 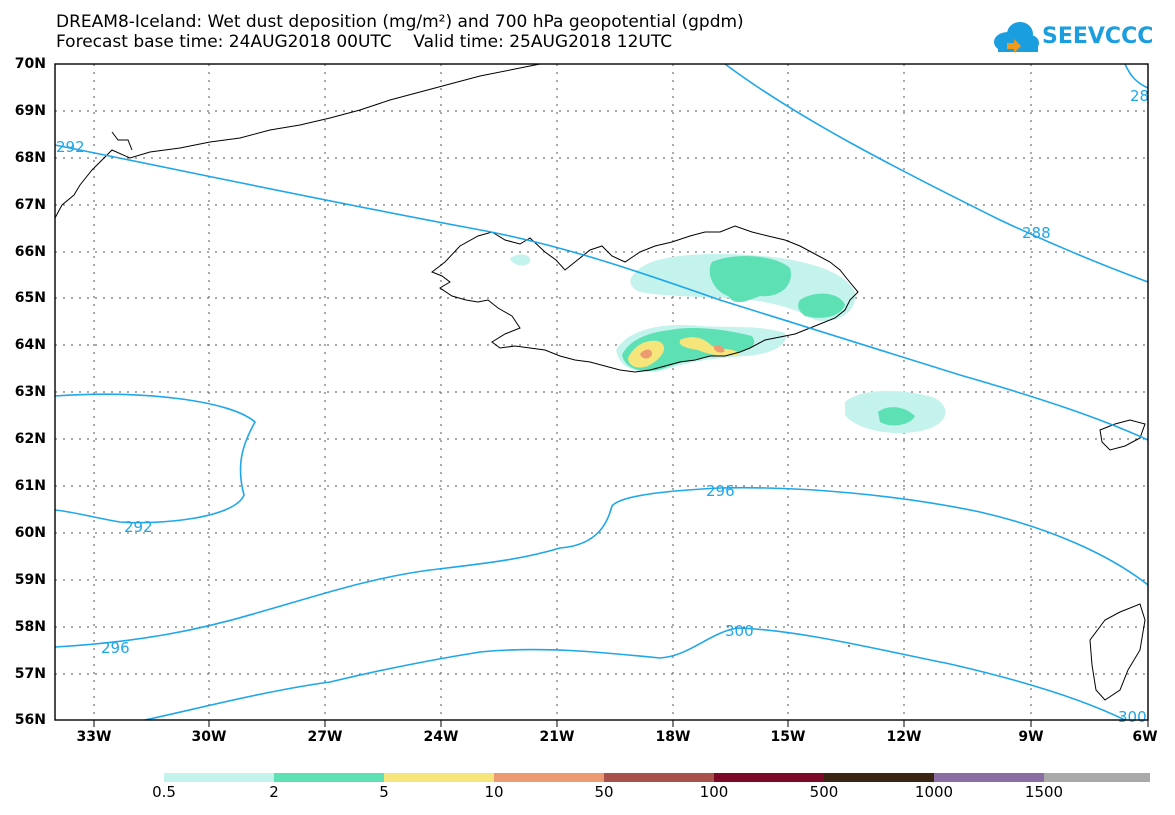 What do you see at coordinates (30, 345) in the screenshot?
I see `lat-label: 64N` at bounding box center [30, 345].